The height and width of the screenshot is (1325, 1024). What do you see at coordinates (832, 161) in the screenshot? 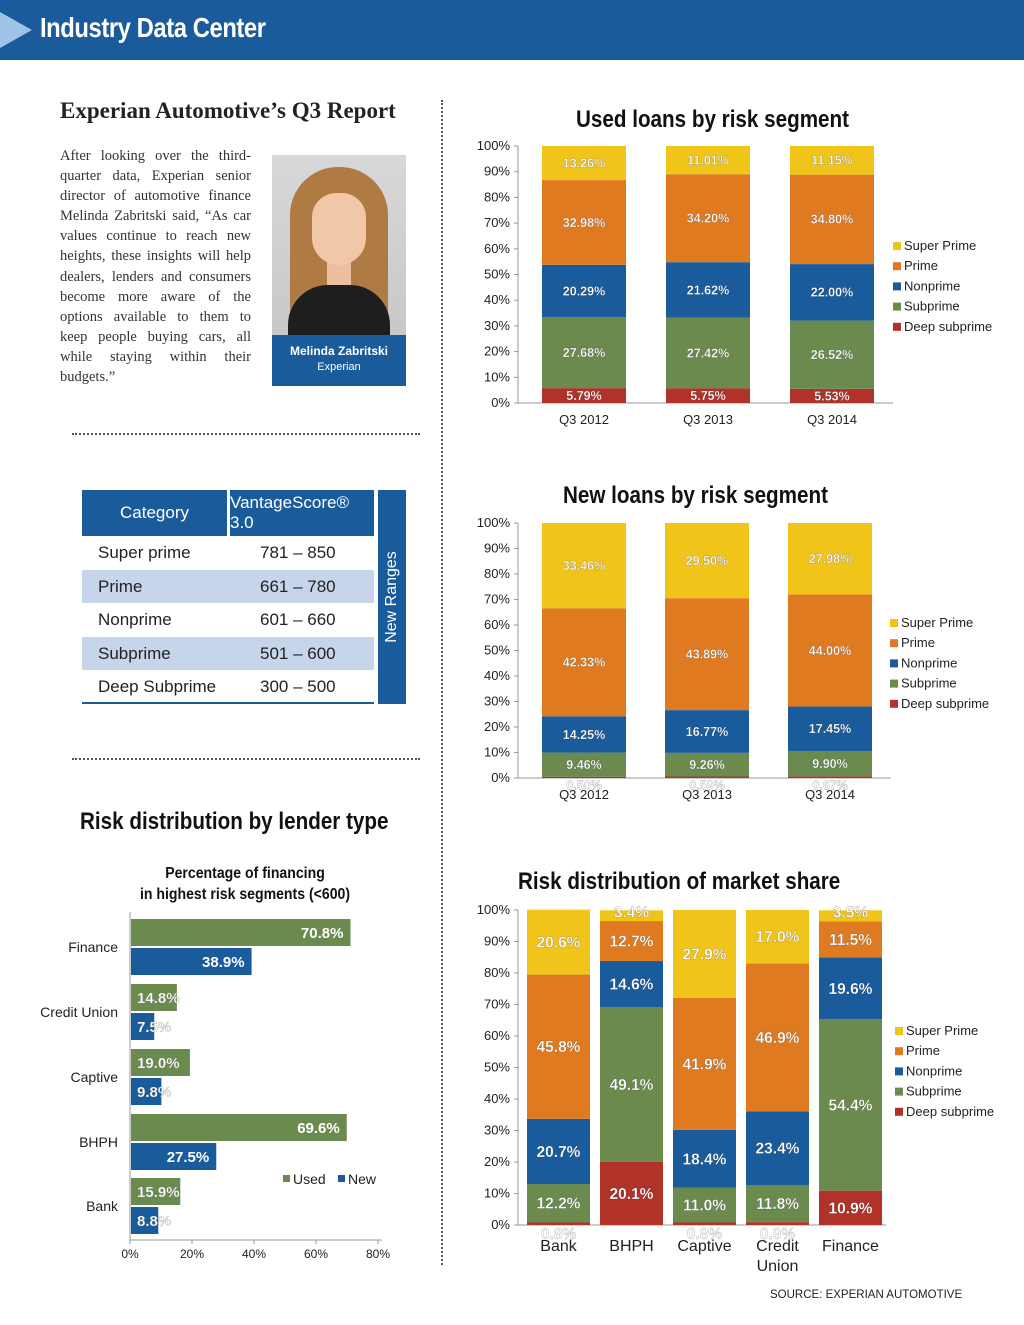
I see `used-data-label: 11.15%` at bounding box center [832, 161].